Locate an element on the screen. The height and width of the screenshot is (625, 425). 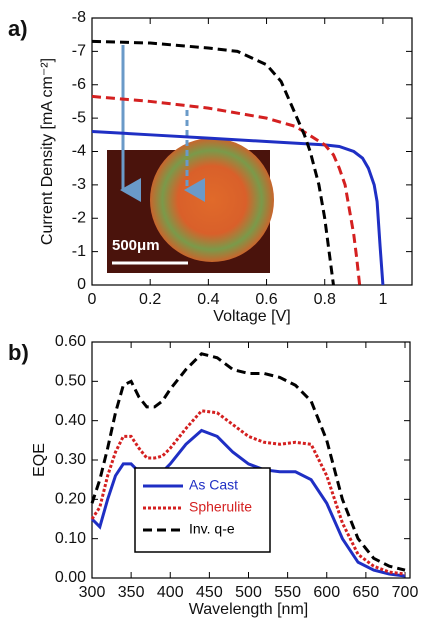
x-tick-label: 0 is located at coordinates (92, 299).